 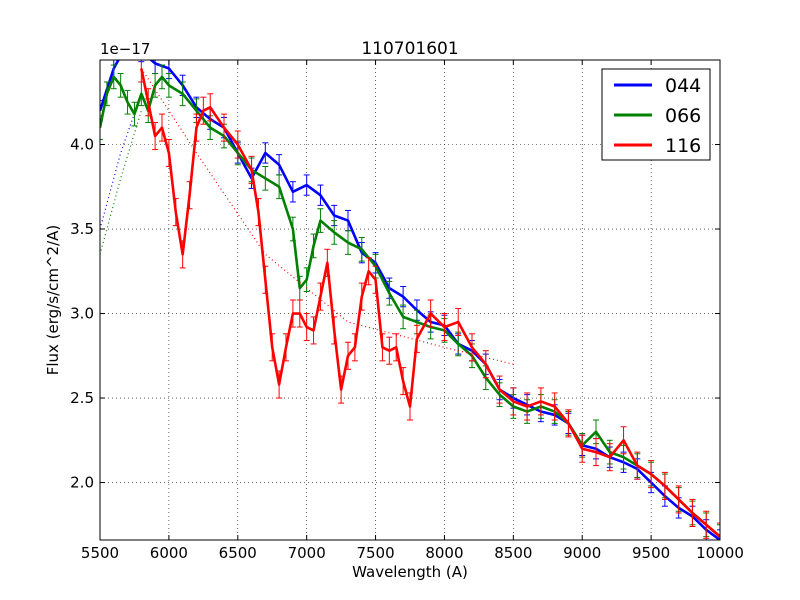 I want to click on x-tick-label: 9000, so click(x=582, y=553).